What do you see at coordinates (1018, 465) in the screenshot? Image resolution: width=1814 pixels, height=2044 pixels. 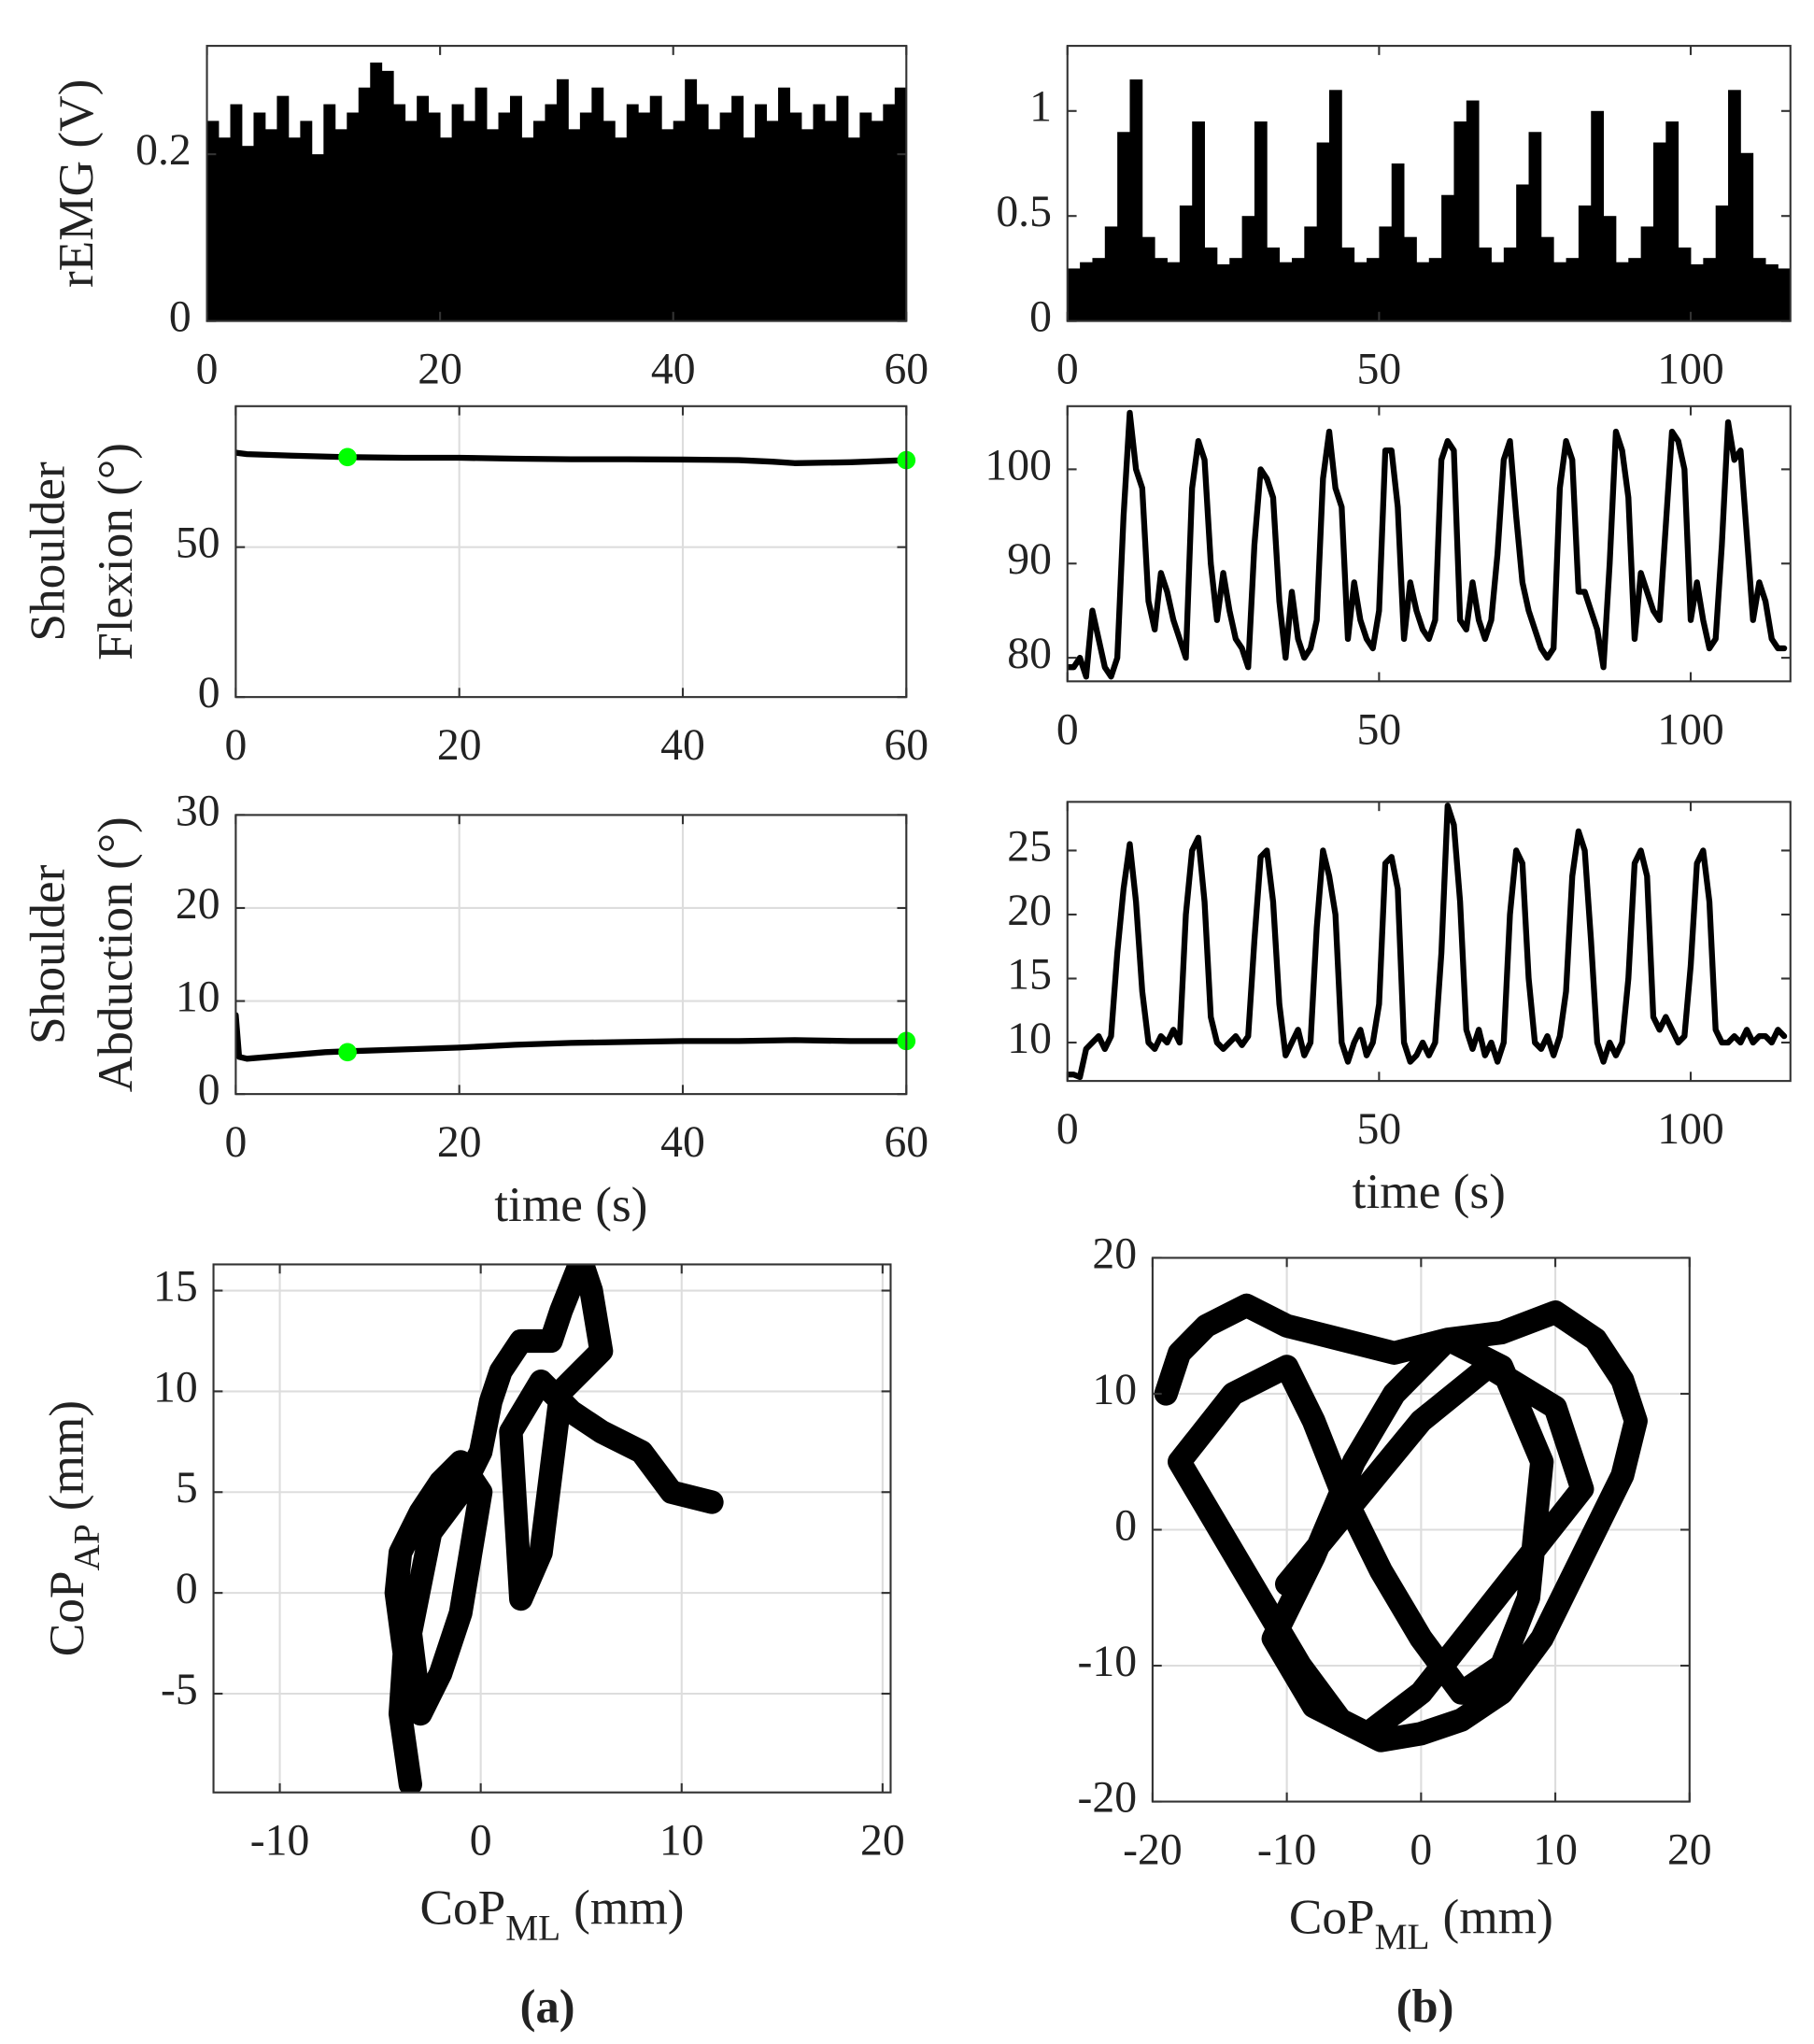 I see `y-tick-label: 100` at bounding box center [1018, 465].